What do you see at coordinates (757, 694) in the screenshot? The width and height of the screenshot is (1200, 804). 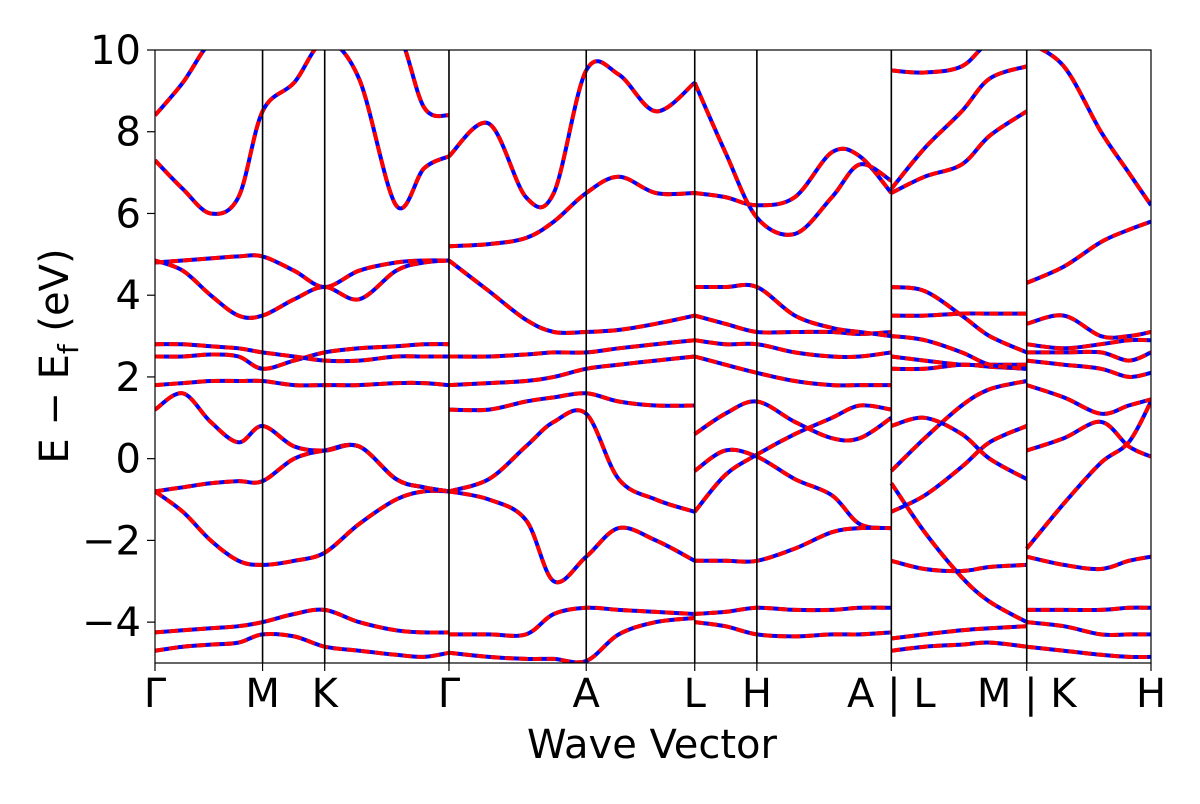 I see `x-tick-label-6: H` at bounding box center [757, 694].